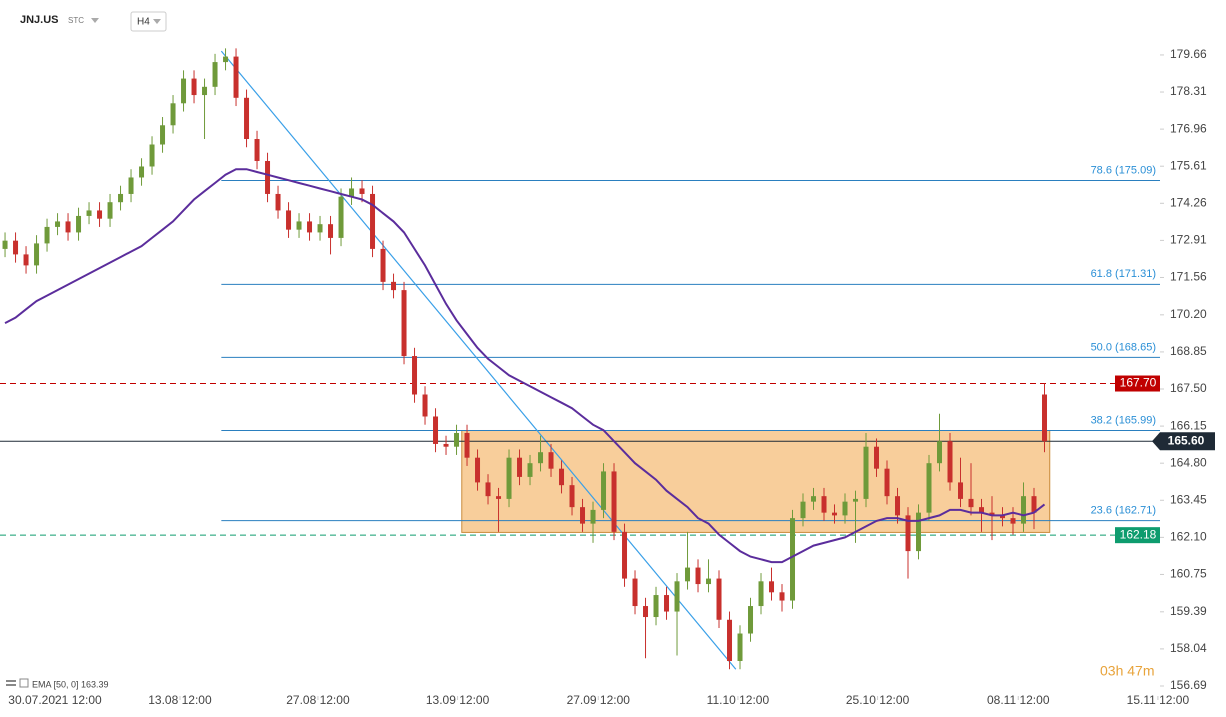  I want to click on x-tick-label: 15.11 12:00, so click(1158, 700).